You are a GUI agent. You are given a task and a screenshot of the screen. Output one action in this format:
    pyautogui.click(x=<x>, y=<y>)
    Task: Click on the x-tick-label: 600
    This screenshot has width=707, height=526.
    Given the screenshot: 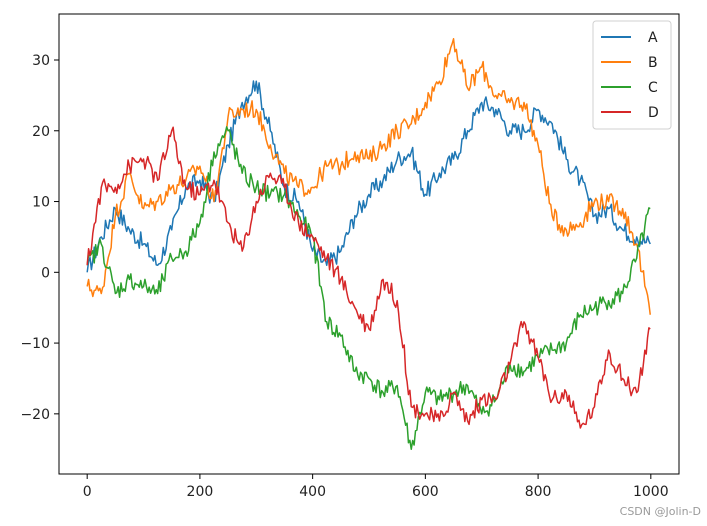 What is the action you would take?
    pyautogui.click(x=425, y=492)
    